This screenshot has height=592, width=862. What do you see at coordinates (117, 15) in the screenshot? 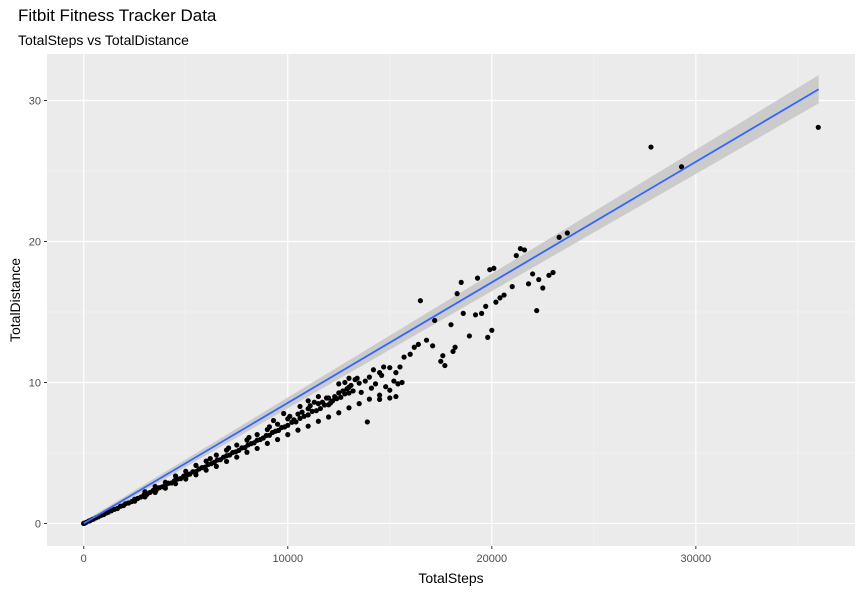
I see `chart-title: Fitbit Fitness Tracker Data` at bounding box center [117, 15].